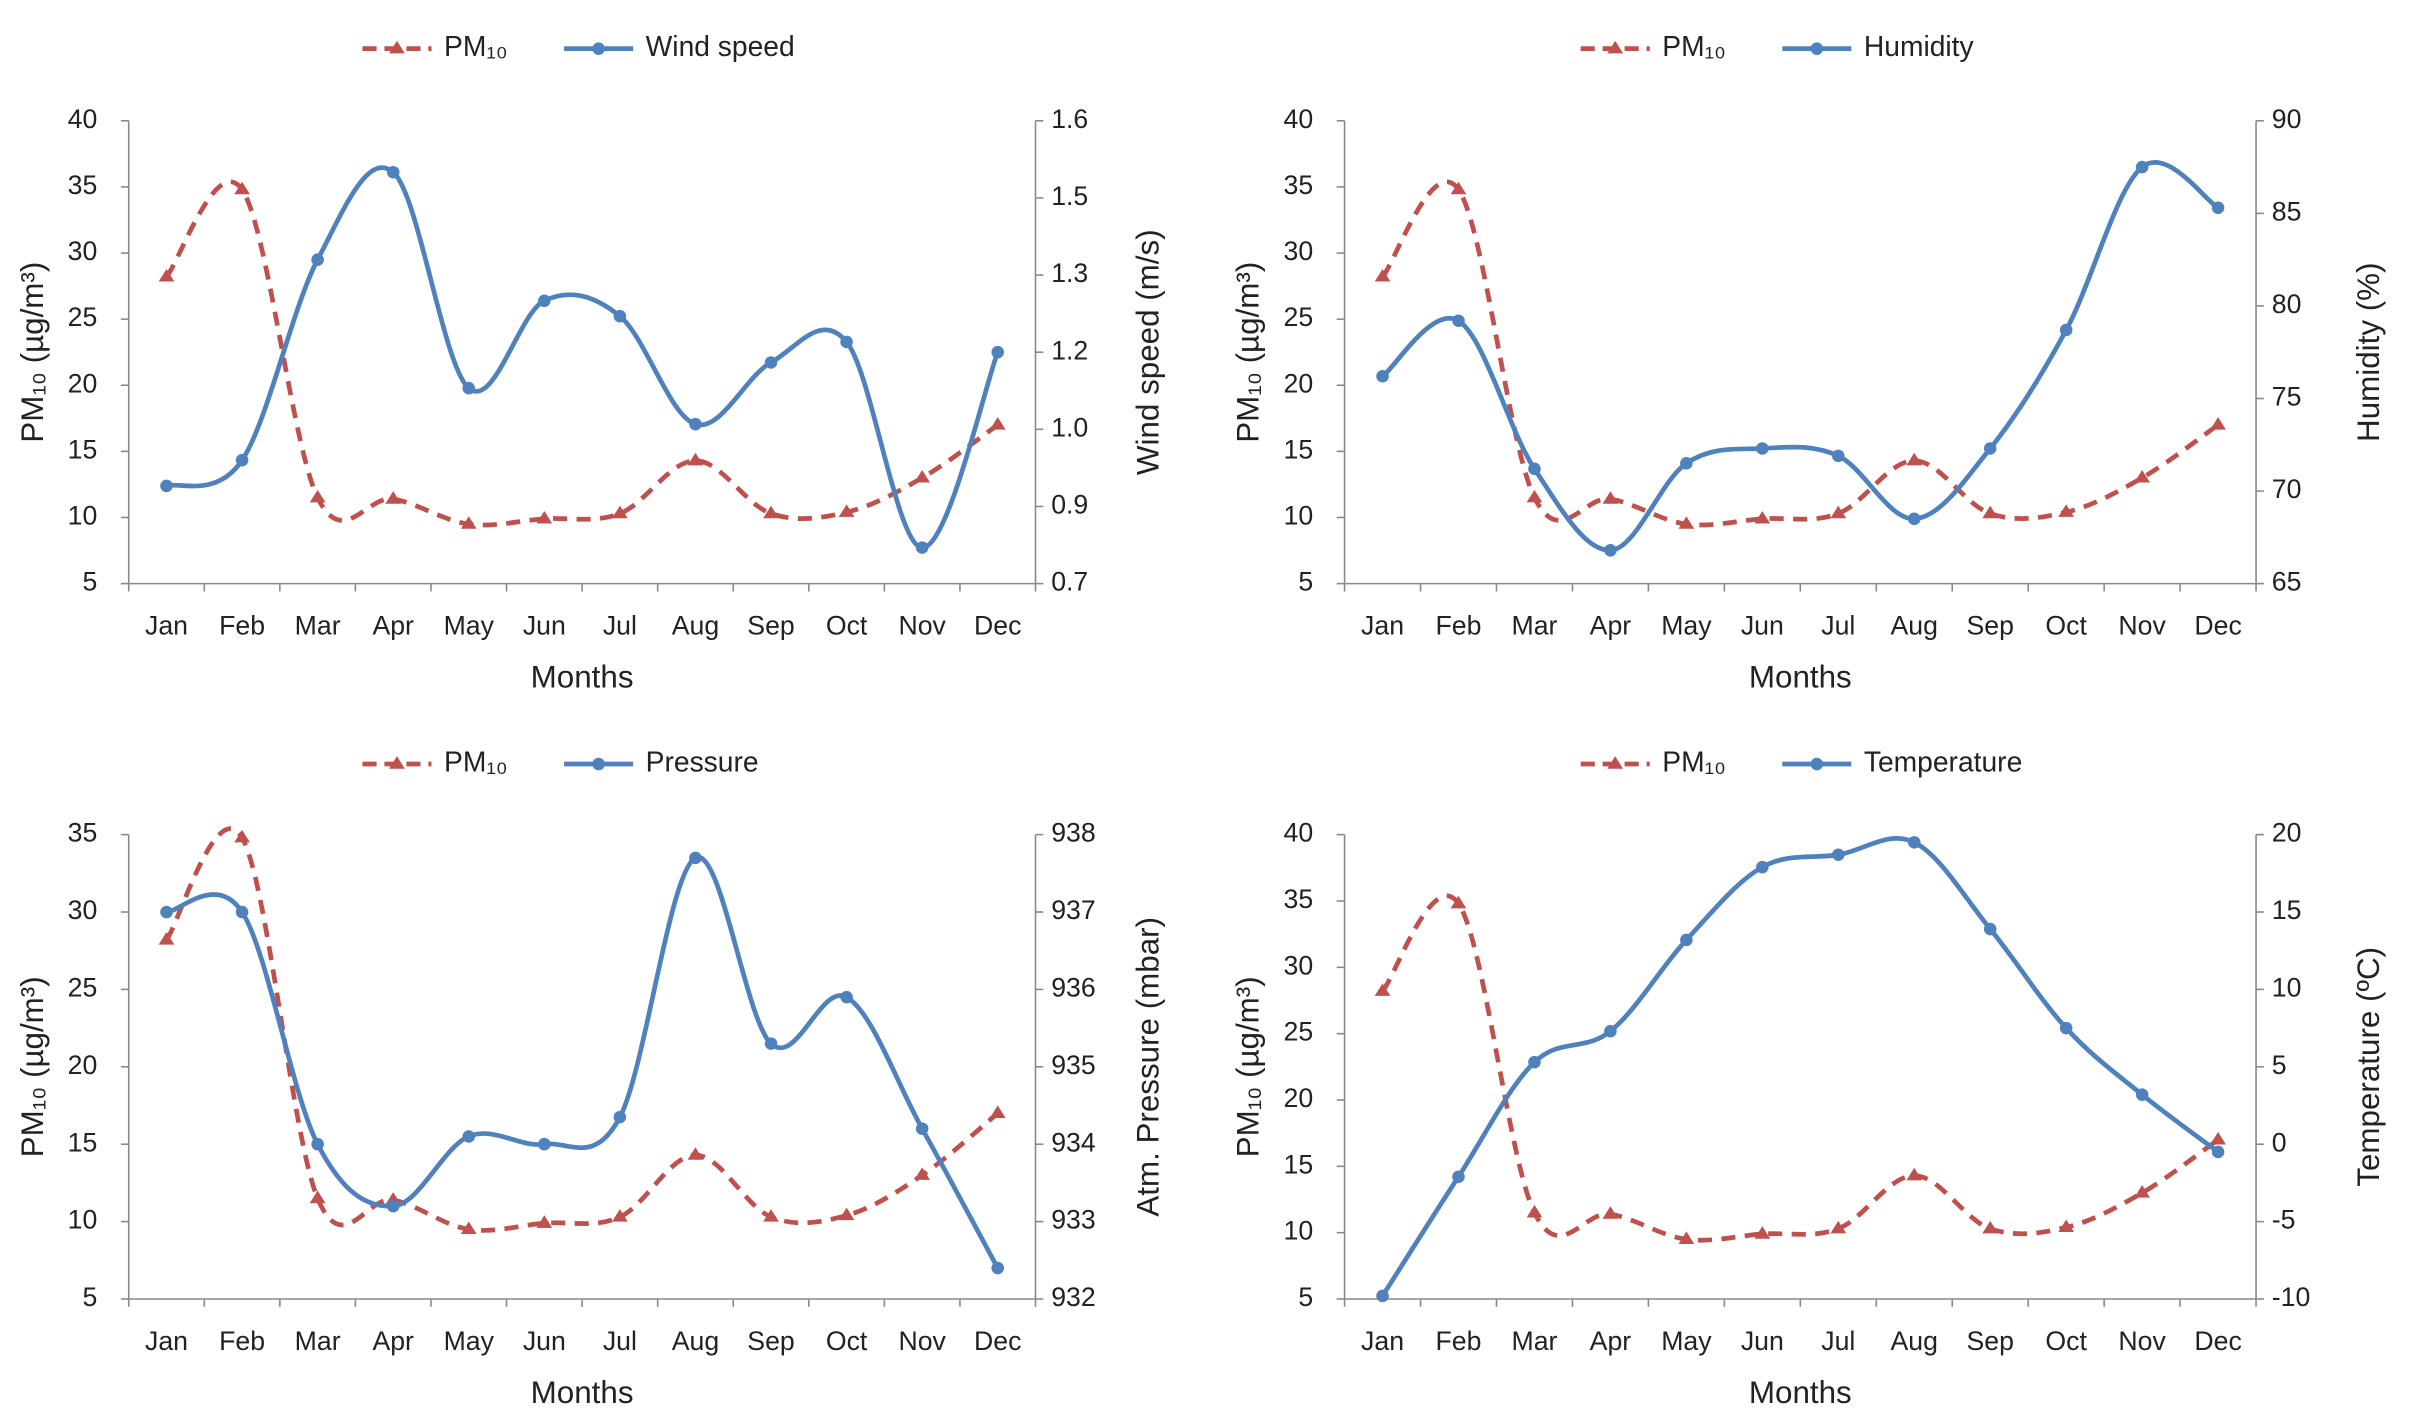 The width and height of the screenshot is (2424, 1422). Describe the element at coordinates (1299, 185) in the screenshot. I see `y-tick-label: 35` at that location.